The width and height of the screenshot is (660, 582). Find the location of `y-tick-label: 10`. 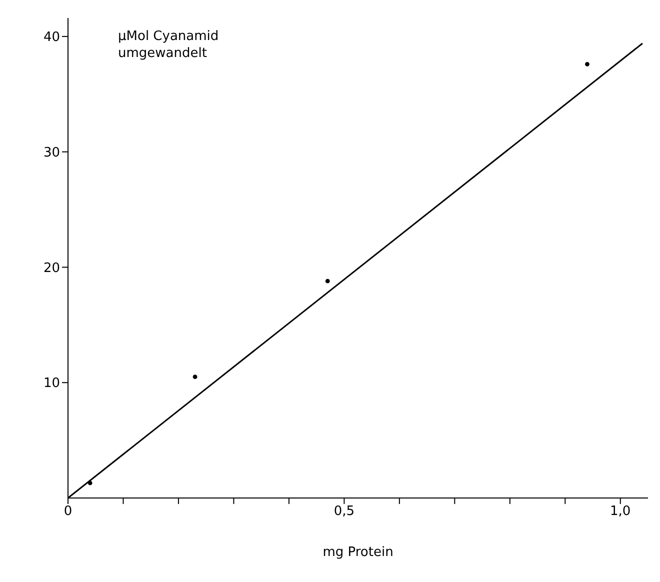

y-tick-label: 10 is located at coordinates (51, 384).